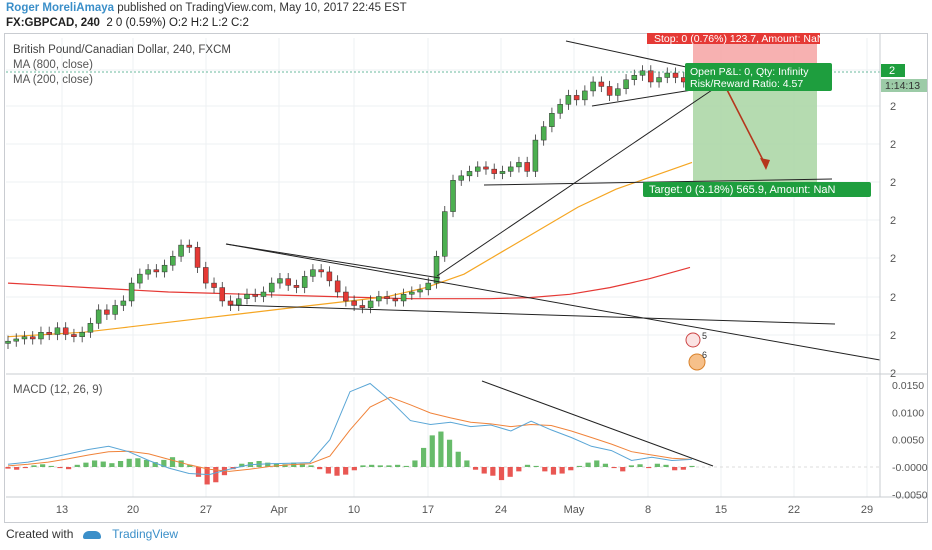  Describe the element at coordinates (744, 123) in the screenshot. I see `projection-arrow` at that location.